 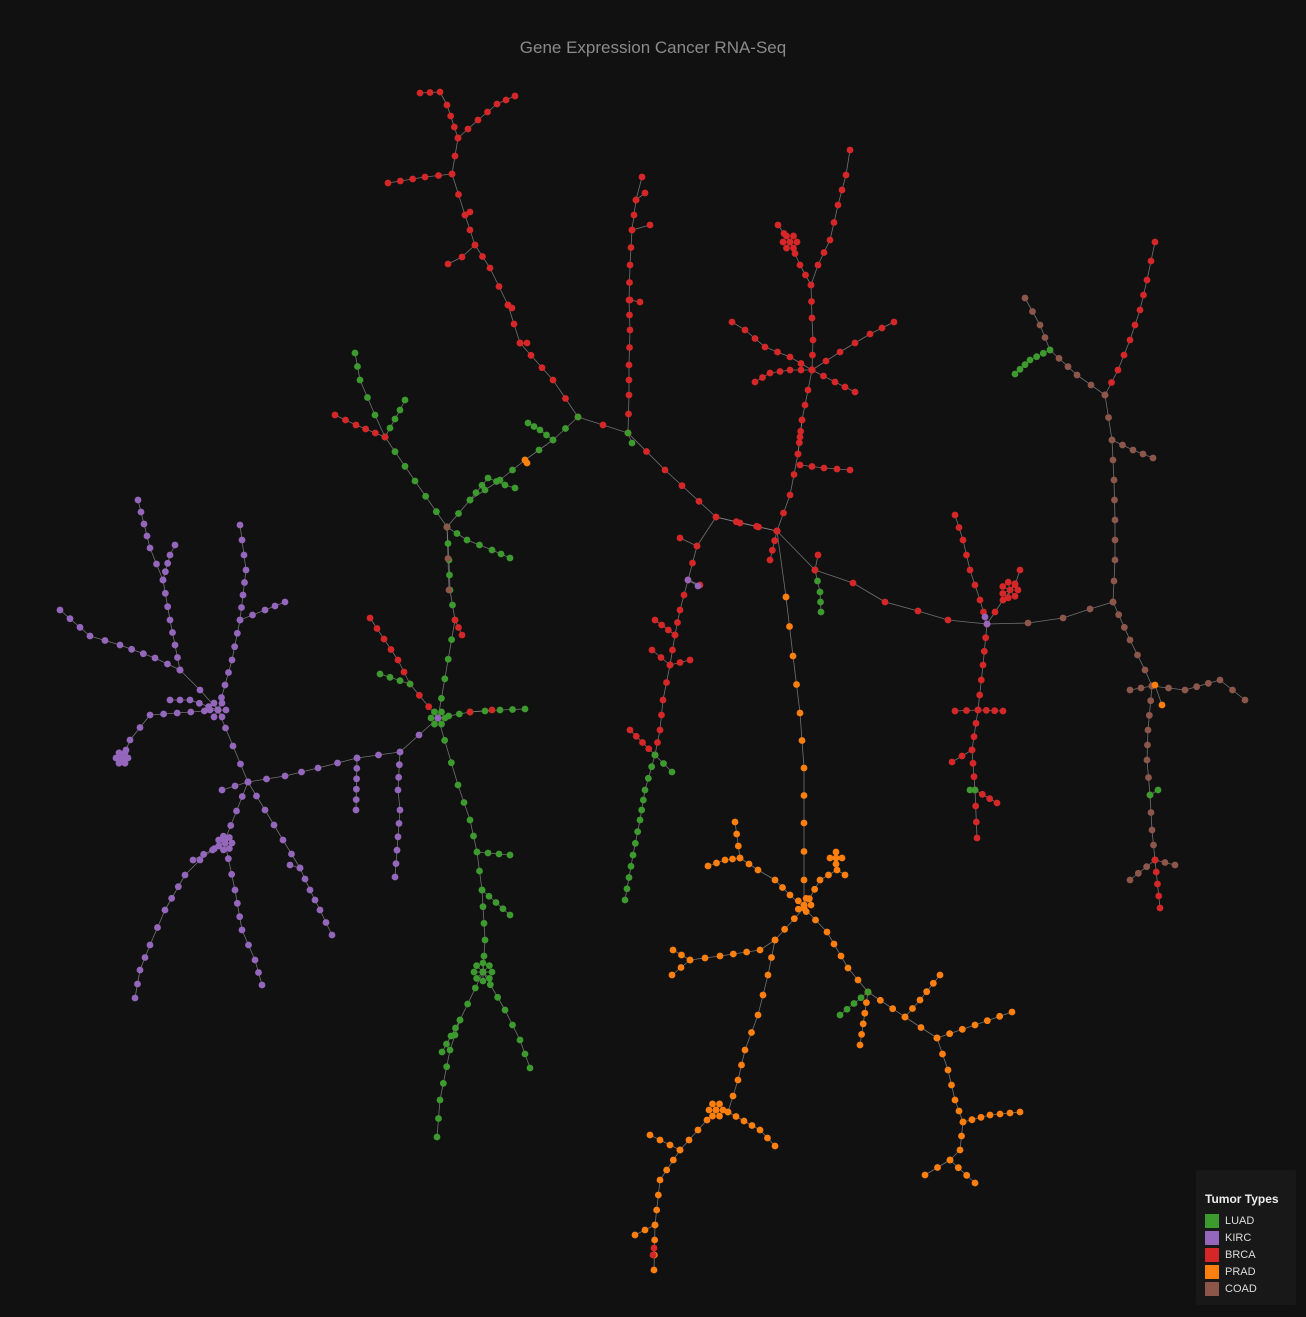 I want to click on legend-swatch-coad, so click(x=1212, y=1289).